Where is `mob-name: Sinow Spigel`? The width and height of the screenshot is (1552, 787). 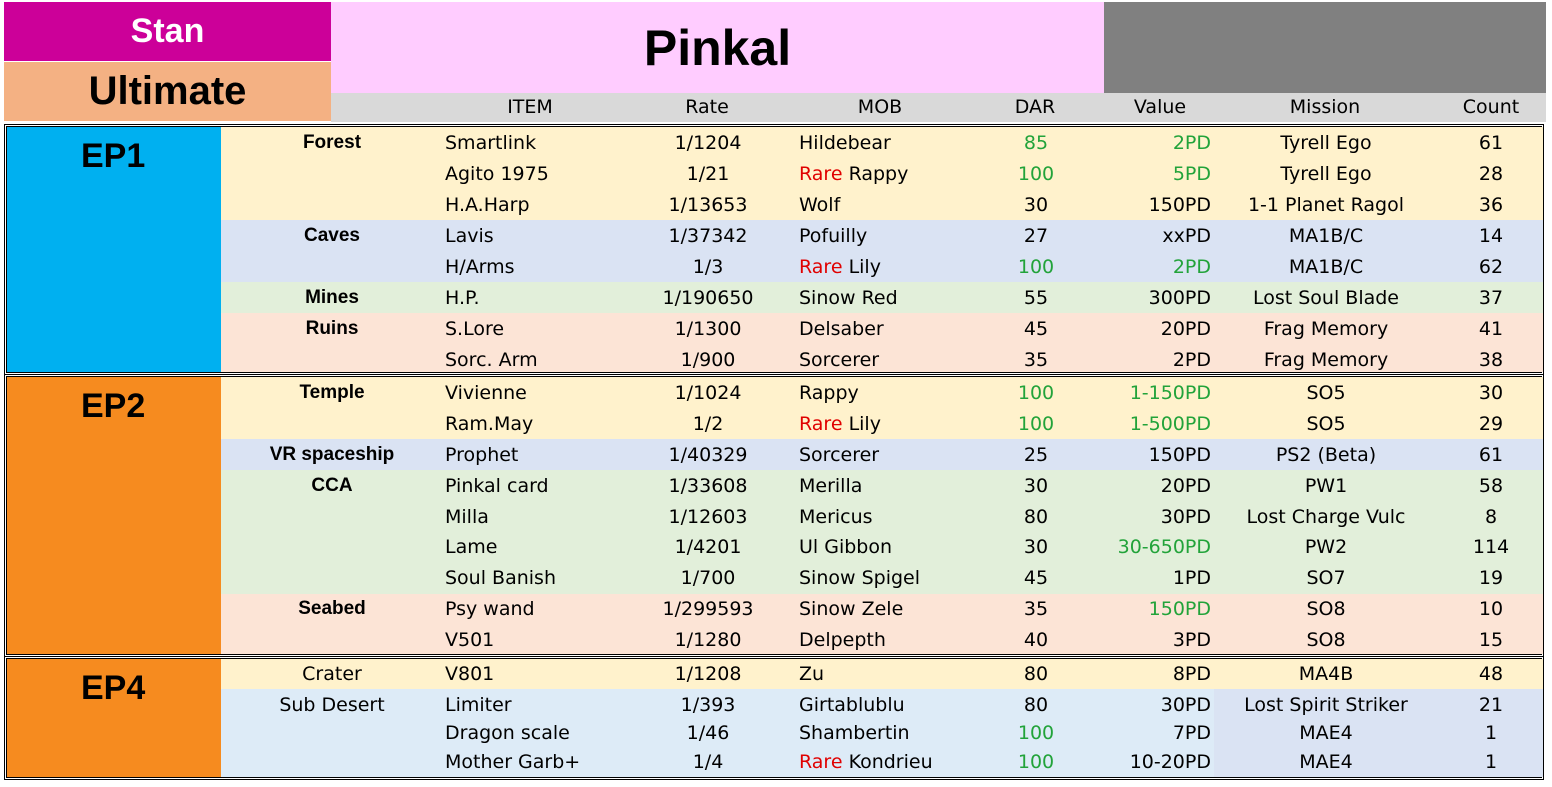
mob-name: Sinow Spigel is located at coordinates (860, 578).